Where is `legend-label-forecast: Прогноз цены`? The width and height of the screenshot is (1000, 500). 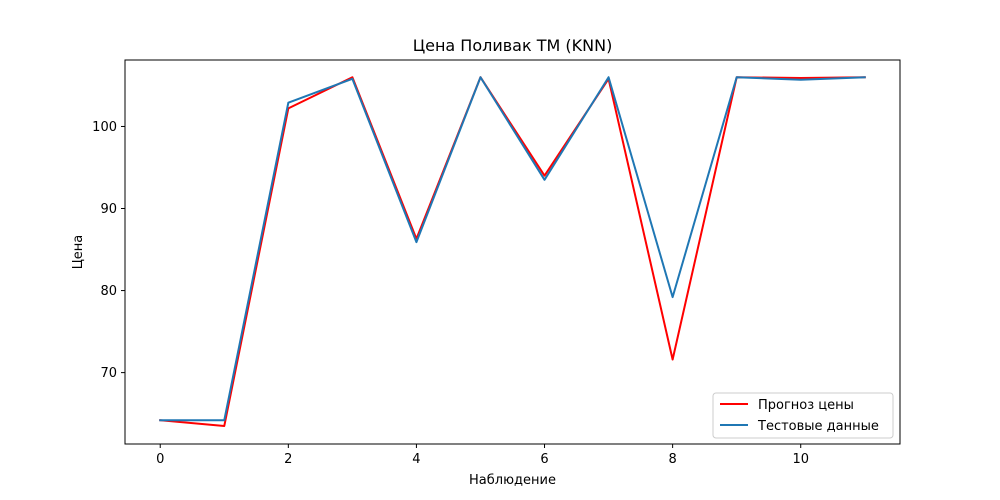
legend-label-forecast: Прогноз цены is located at coordinates (806, 405).